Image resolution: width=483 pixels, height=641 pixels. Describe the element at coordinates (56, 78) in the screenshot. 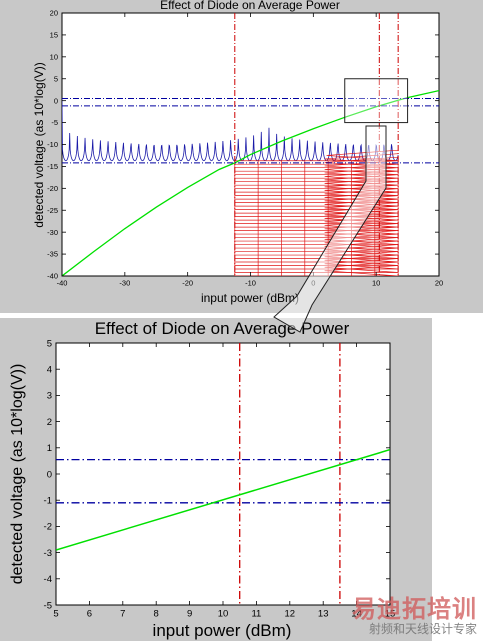

I see `top-y-tick-label: 5` at that location.